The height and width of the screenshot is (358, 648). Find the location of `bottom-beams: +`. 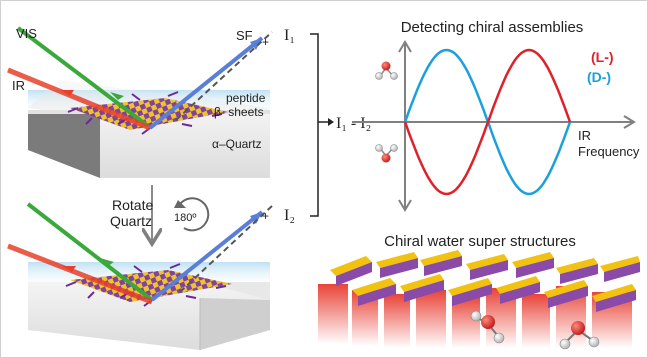

bottom-beams: + is located at coordinates (140, 253).